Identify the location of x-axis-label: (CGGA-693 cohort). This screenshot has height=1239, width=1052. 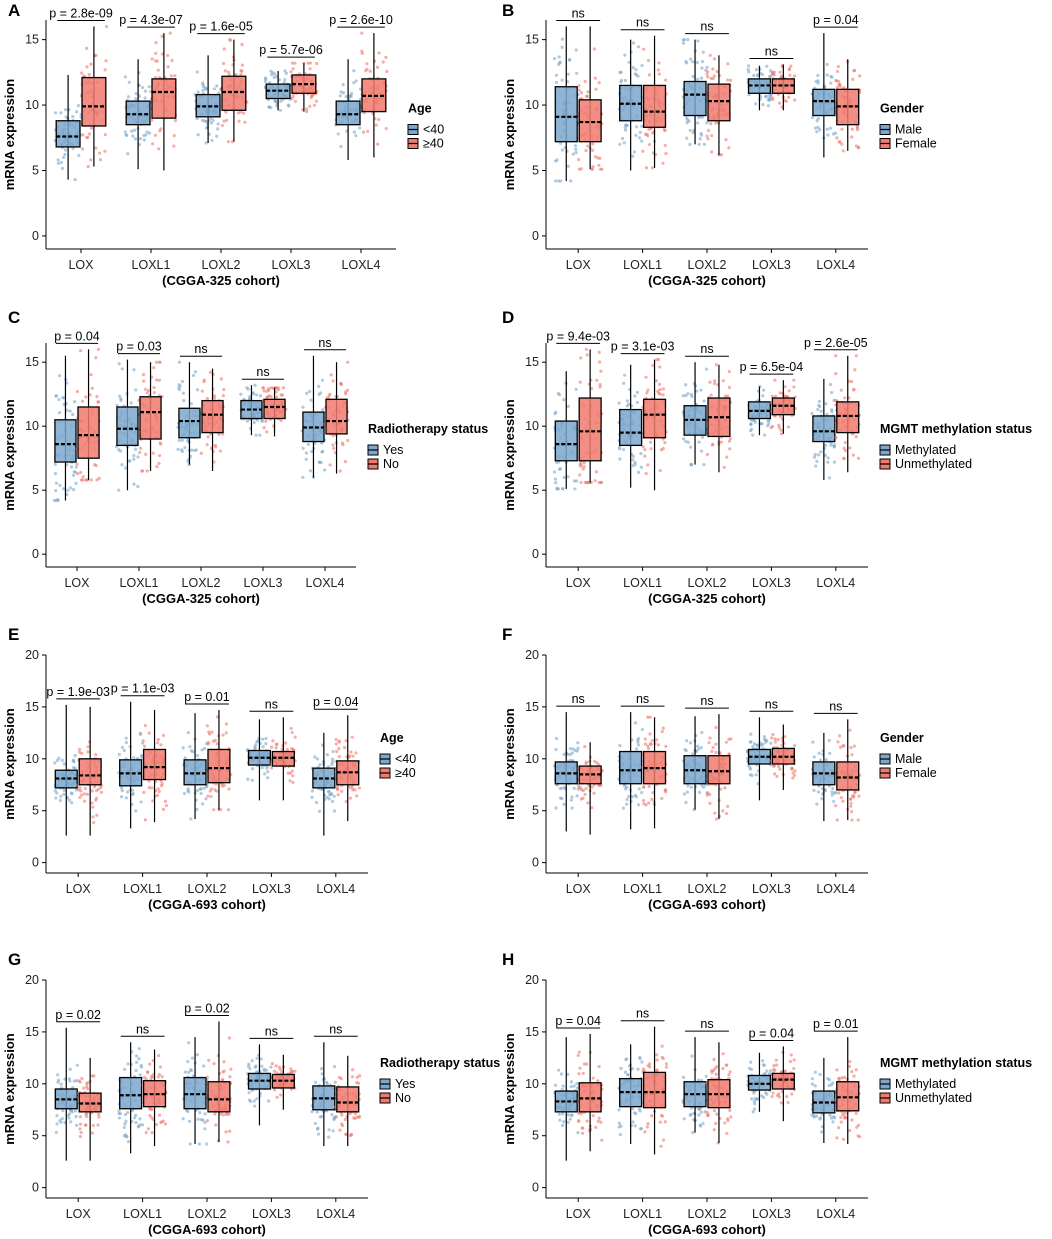
(207, 904).